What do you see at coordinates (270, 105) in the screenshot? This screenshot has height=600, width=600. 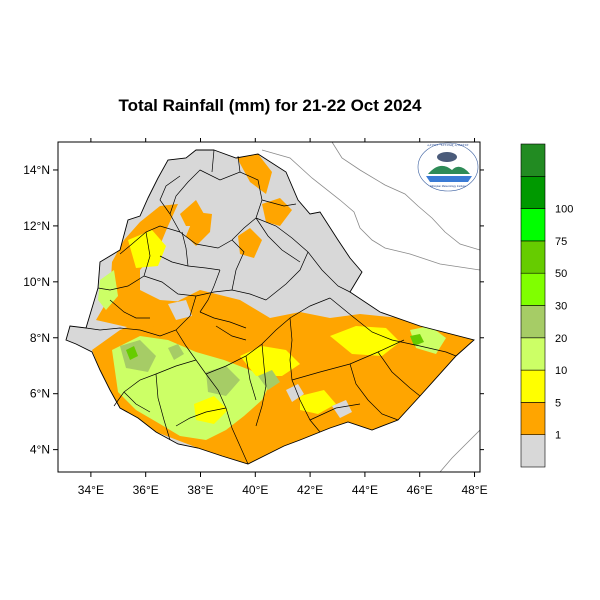 I see `map-title: Total Rainfall (mm) for 21-22 Oct 2024` at bounding box center [270, 105].